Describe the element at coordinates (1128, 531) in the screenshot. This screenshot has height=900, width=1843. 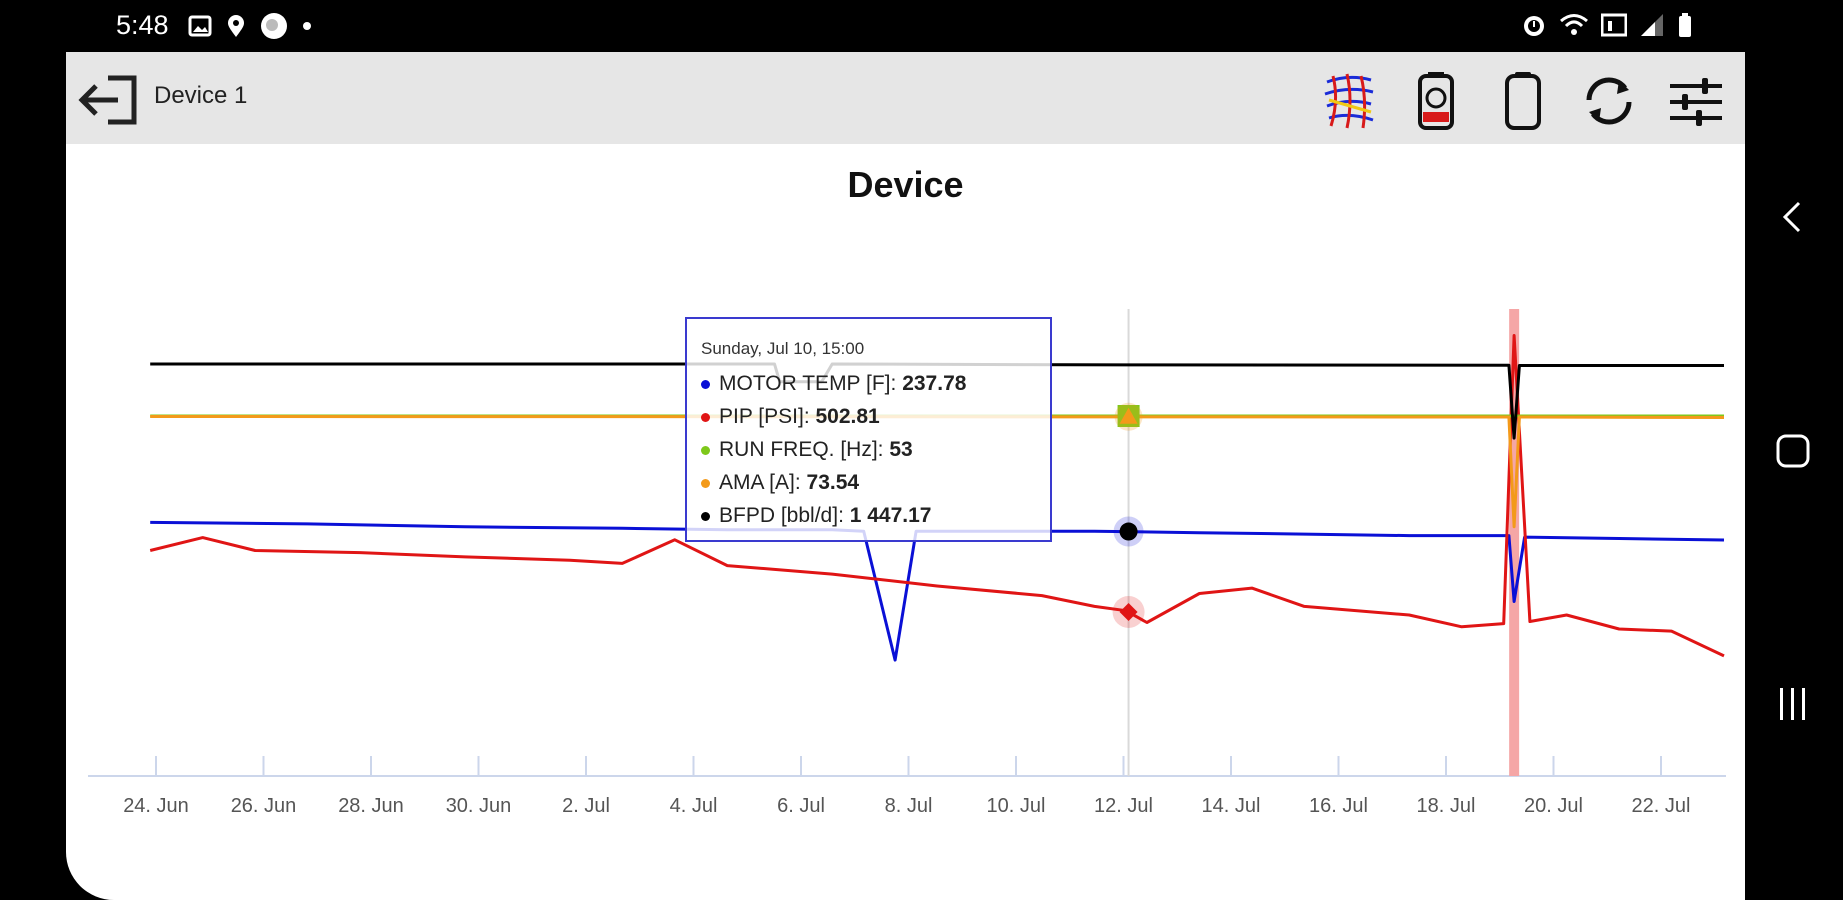
I see `marker-motor-temp` at that location.